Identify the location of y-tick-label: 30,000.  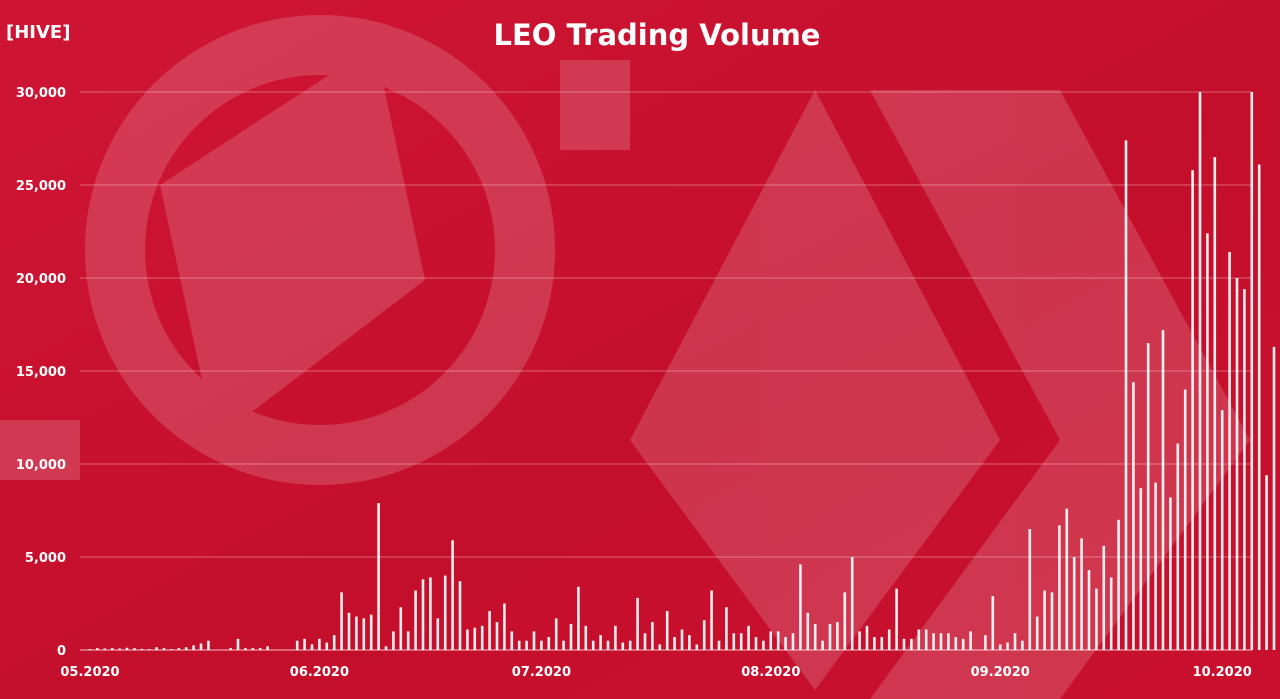
(41, 93).